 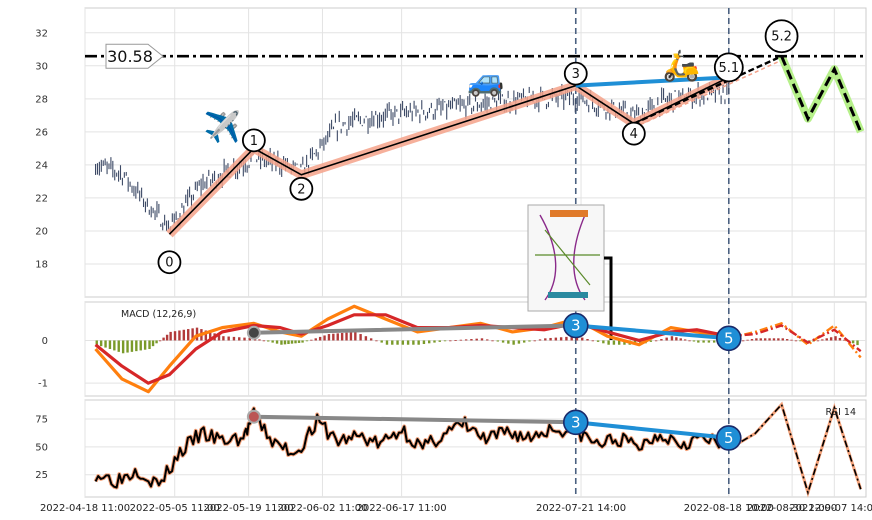 What do you see at coordinates (41, 99) in the screenshot?
I see `y-tick-label: 28` at bounding box center [41, 99].